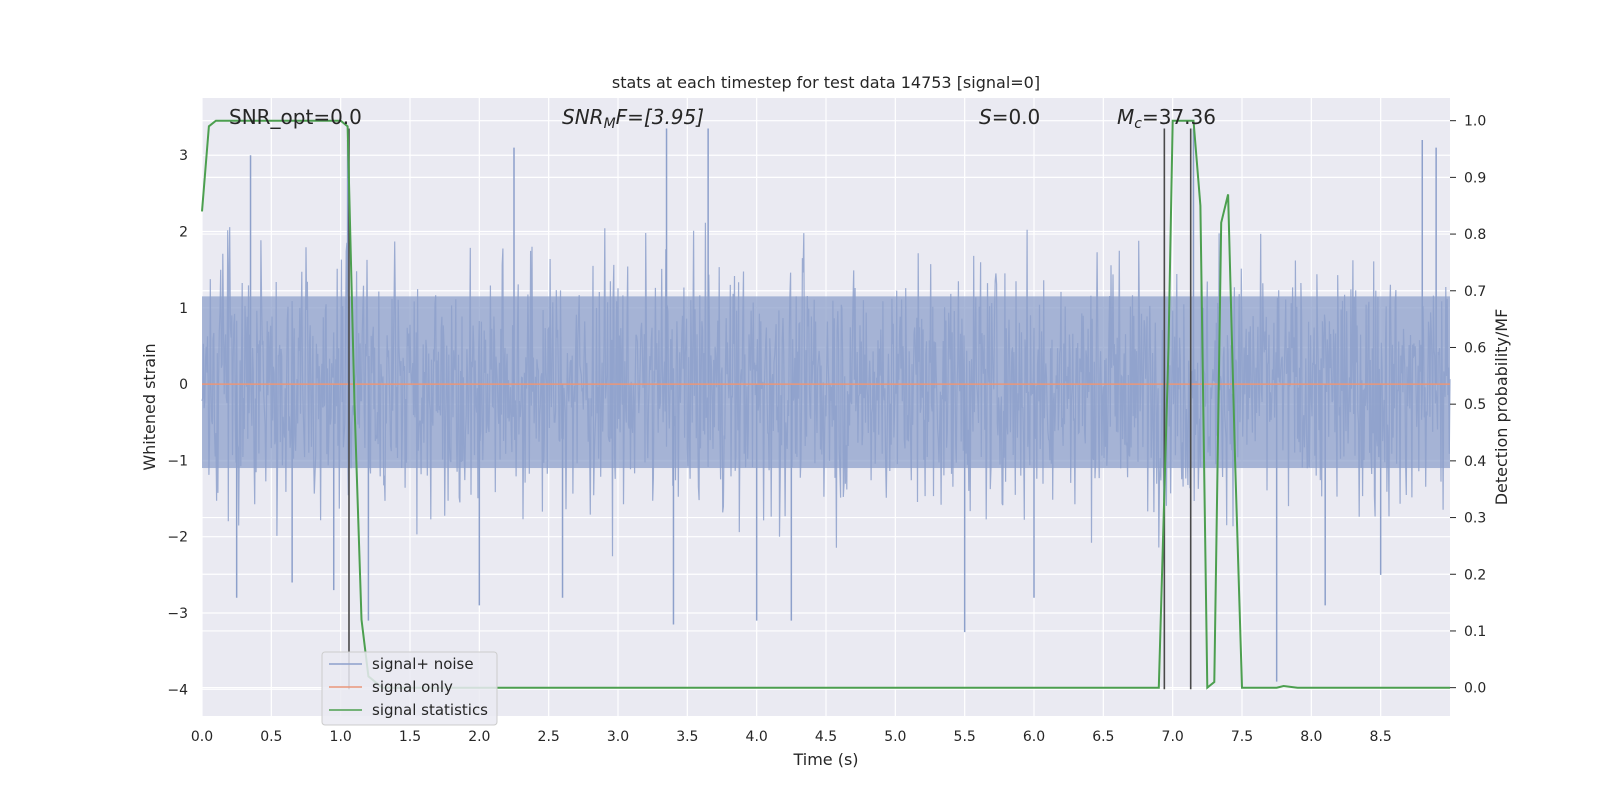 The width and height of the screenshot is (1600, 800). What do you see at coordinates (295, 117) in the screenshot?
I see `annotation-snr-opt: SNR_opt=0.0` at bounding box center [295, 117].